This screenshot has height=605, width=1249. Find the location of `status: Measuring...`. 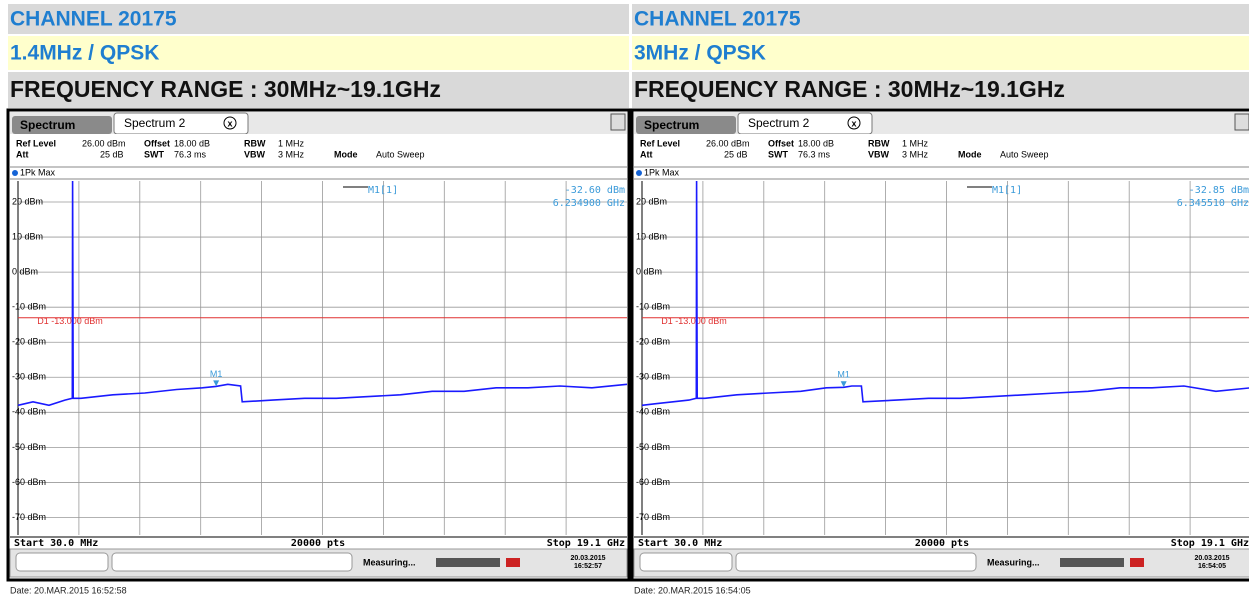

status: Measuring... is located at coordinates (1013, 562).